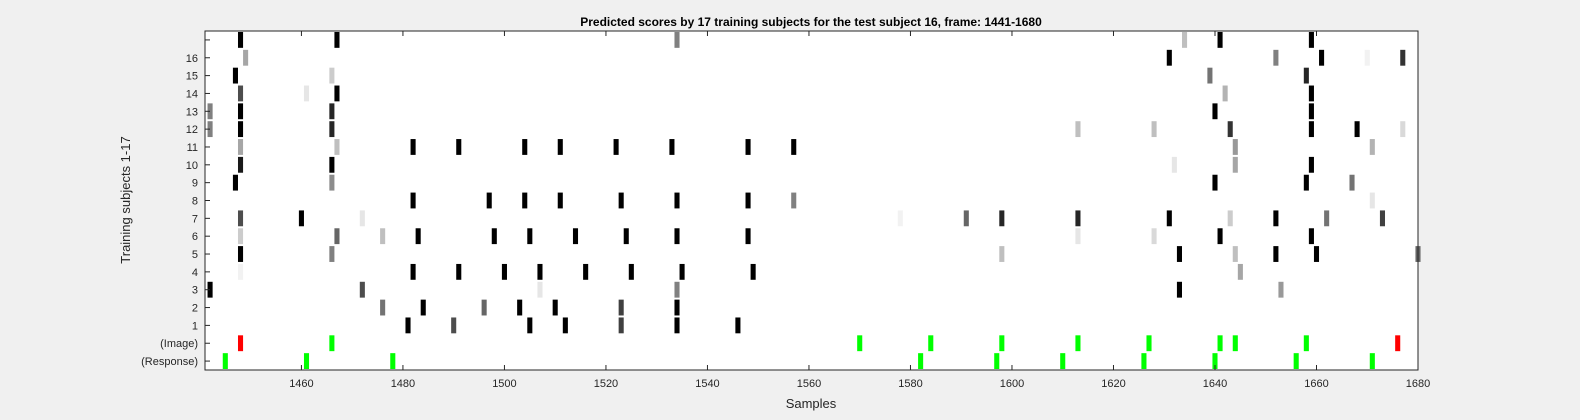 The image size is (1580, 420). Describe the element at coordinates (195, 237) in the screenshot. I see `y-tick-label: 6` at that location.